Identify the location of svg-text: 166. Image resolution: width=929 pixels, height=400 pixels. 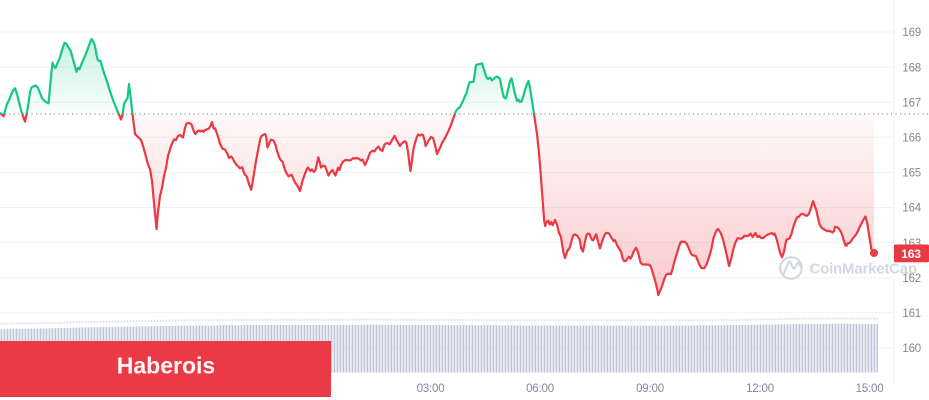
(911, 139).